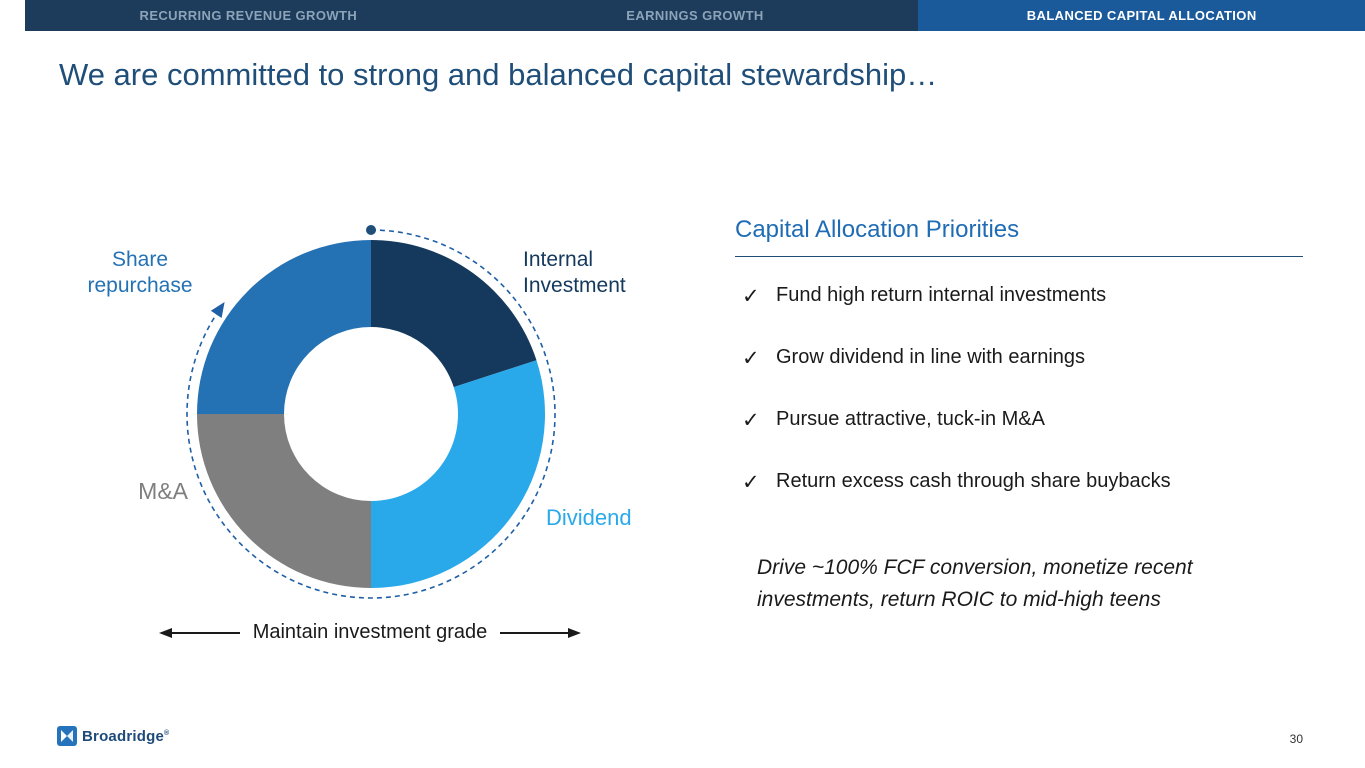 The height and width of the screenshot is (768, 1365). Describe the element at coordinates (931, 357) in the screenshot. I see `checklist-item-text: Grow dividend in line with earnings` at that location.